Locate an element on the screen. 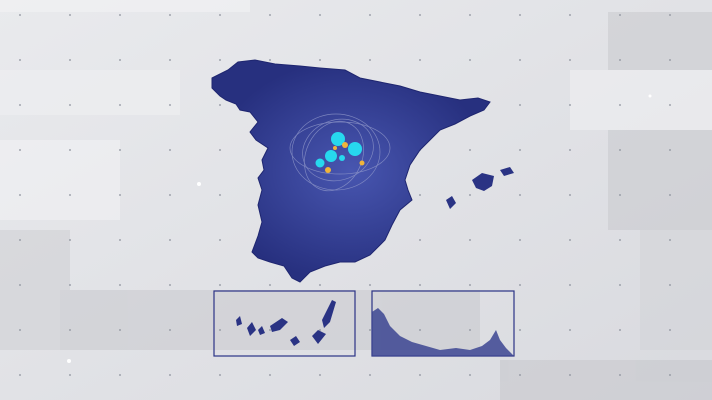 The height and width of the screenshot is (400, 712). bubbles is located at coordinates (340, 152).